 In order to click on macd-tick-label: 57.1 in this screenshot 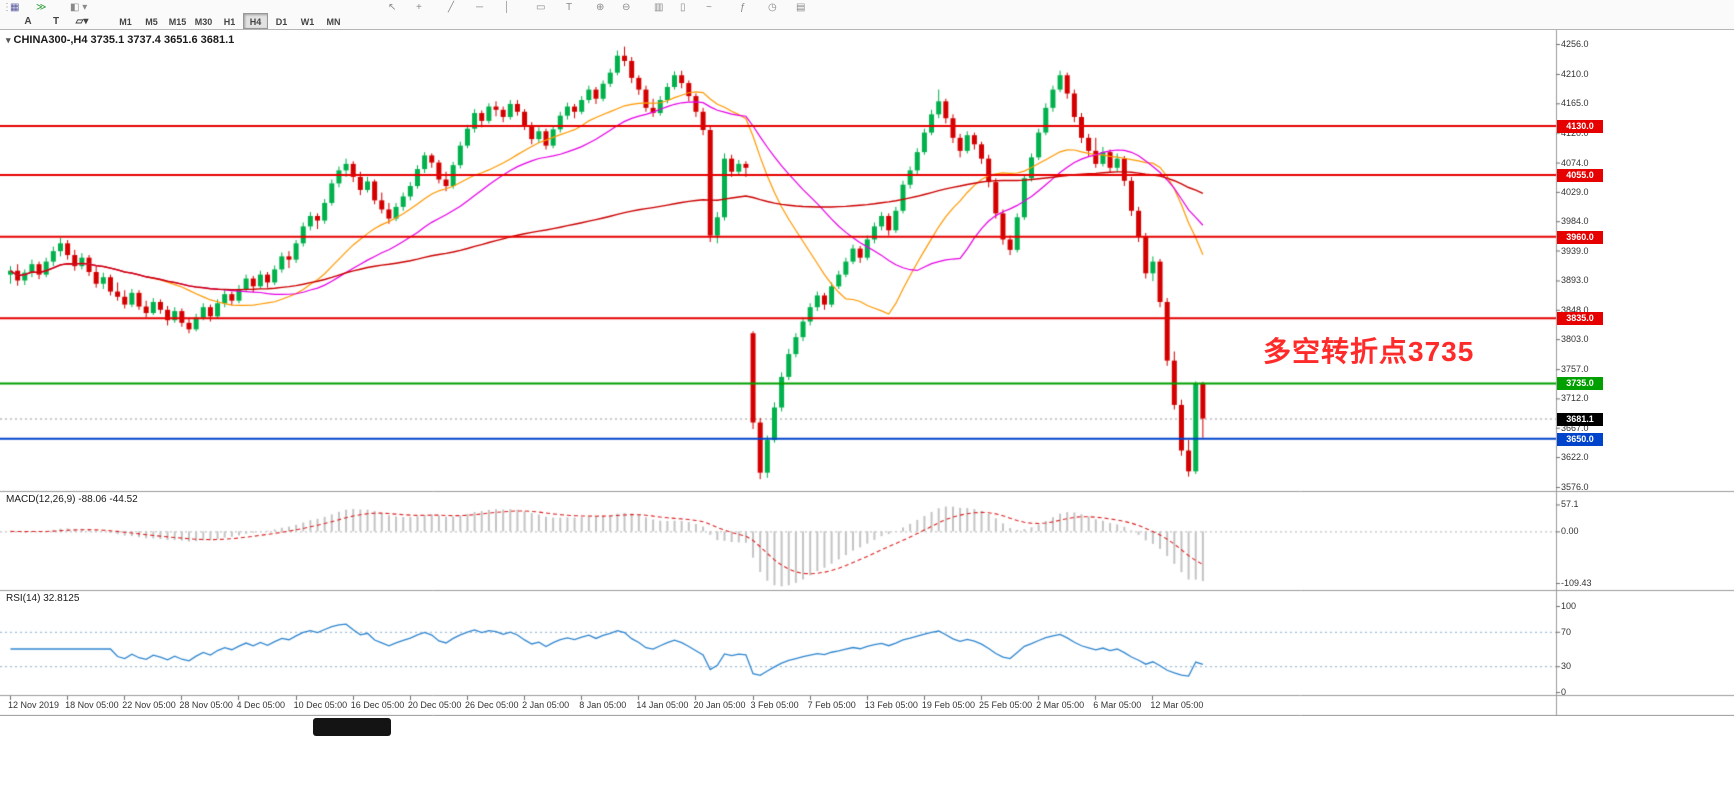, I will do `click(1570, 504)`.